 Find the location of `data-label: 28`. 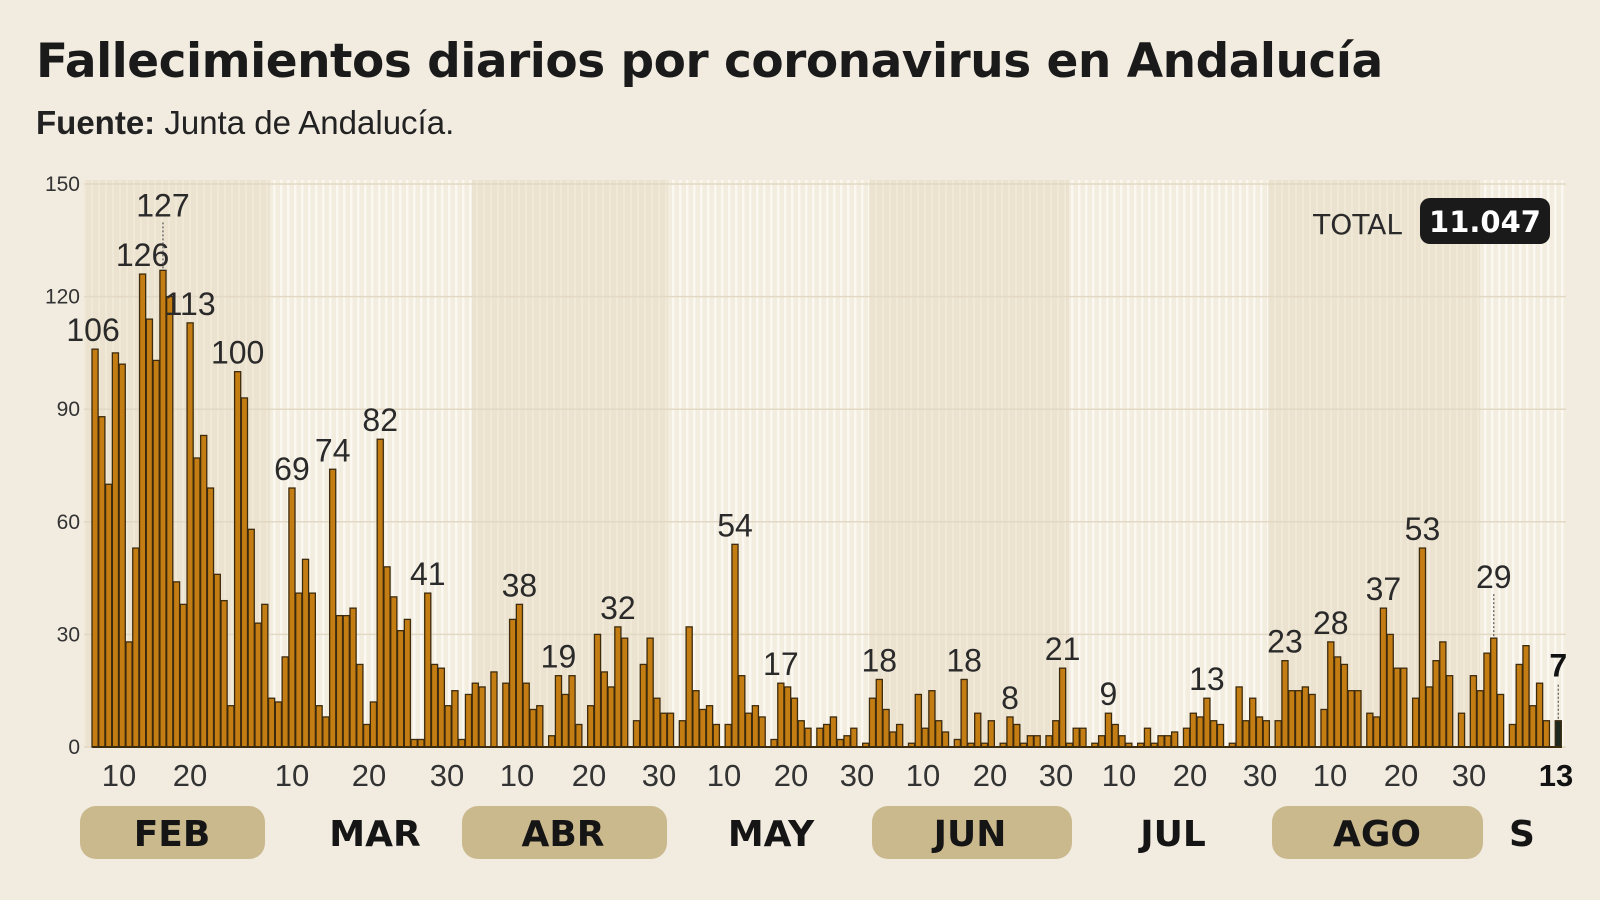

data-label: 28 is located at coordinates (1331, 623).